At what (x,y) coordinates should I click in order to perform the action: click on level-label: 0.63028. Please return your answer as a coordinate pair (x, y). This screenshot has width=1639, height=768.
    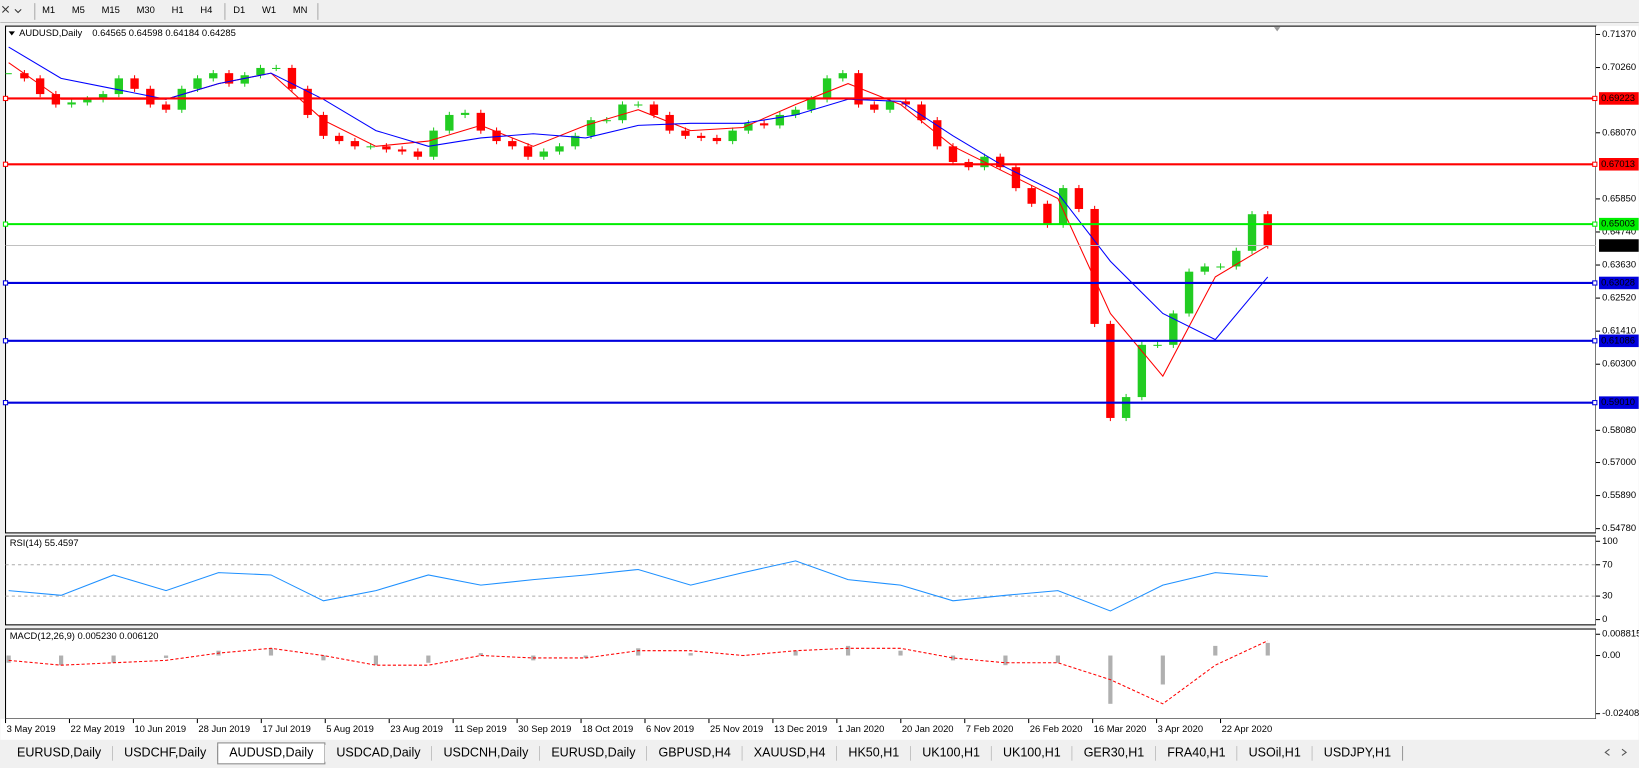
    Looking at the image, I should click on (1618, 281).